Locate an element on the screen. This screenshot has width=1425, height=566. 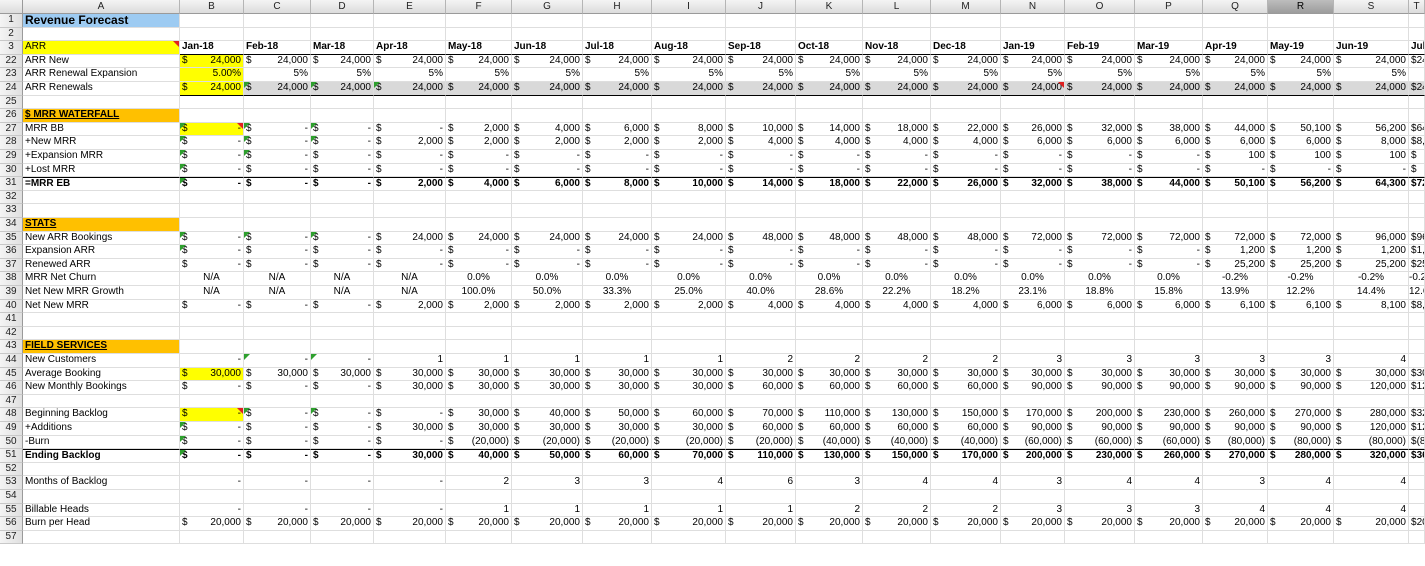
column-header-o: O is located at coordinates (1100, 7).